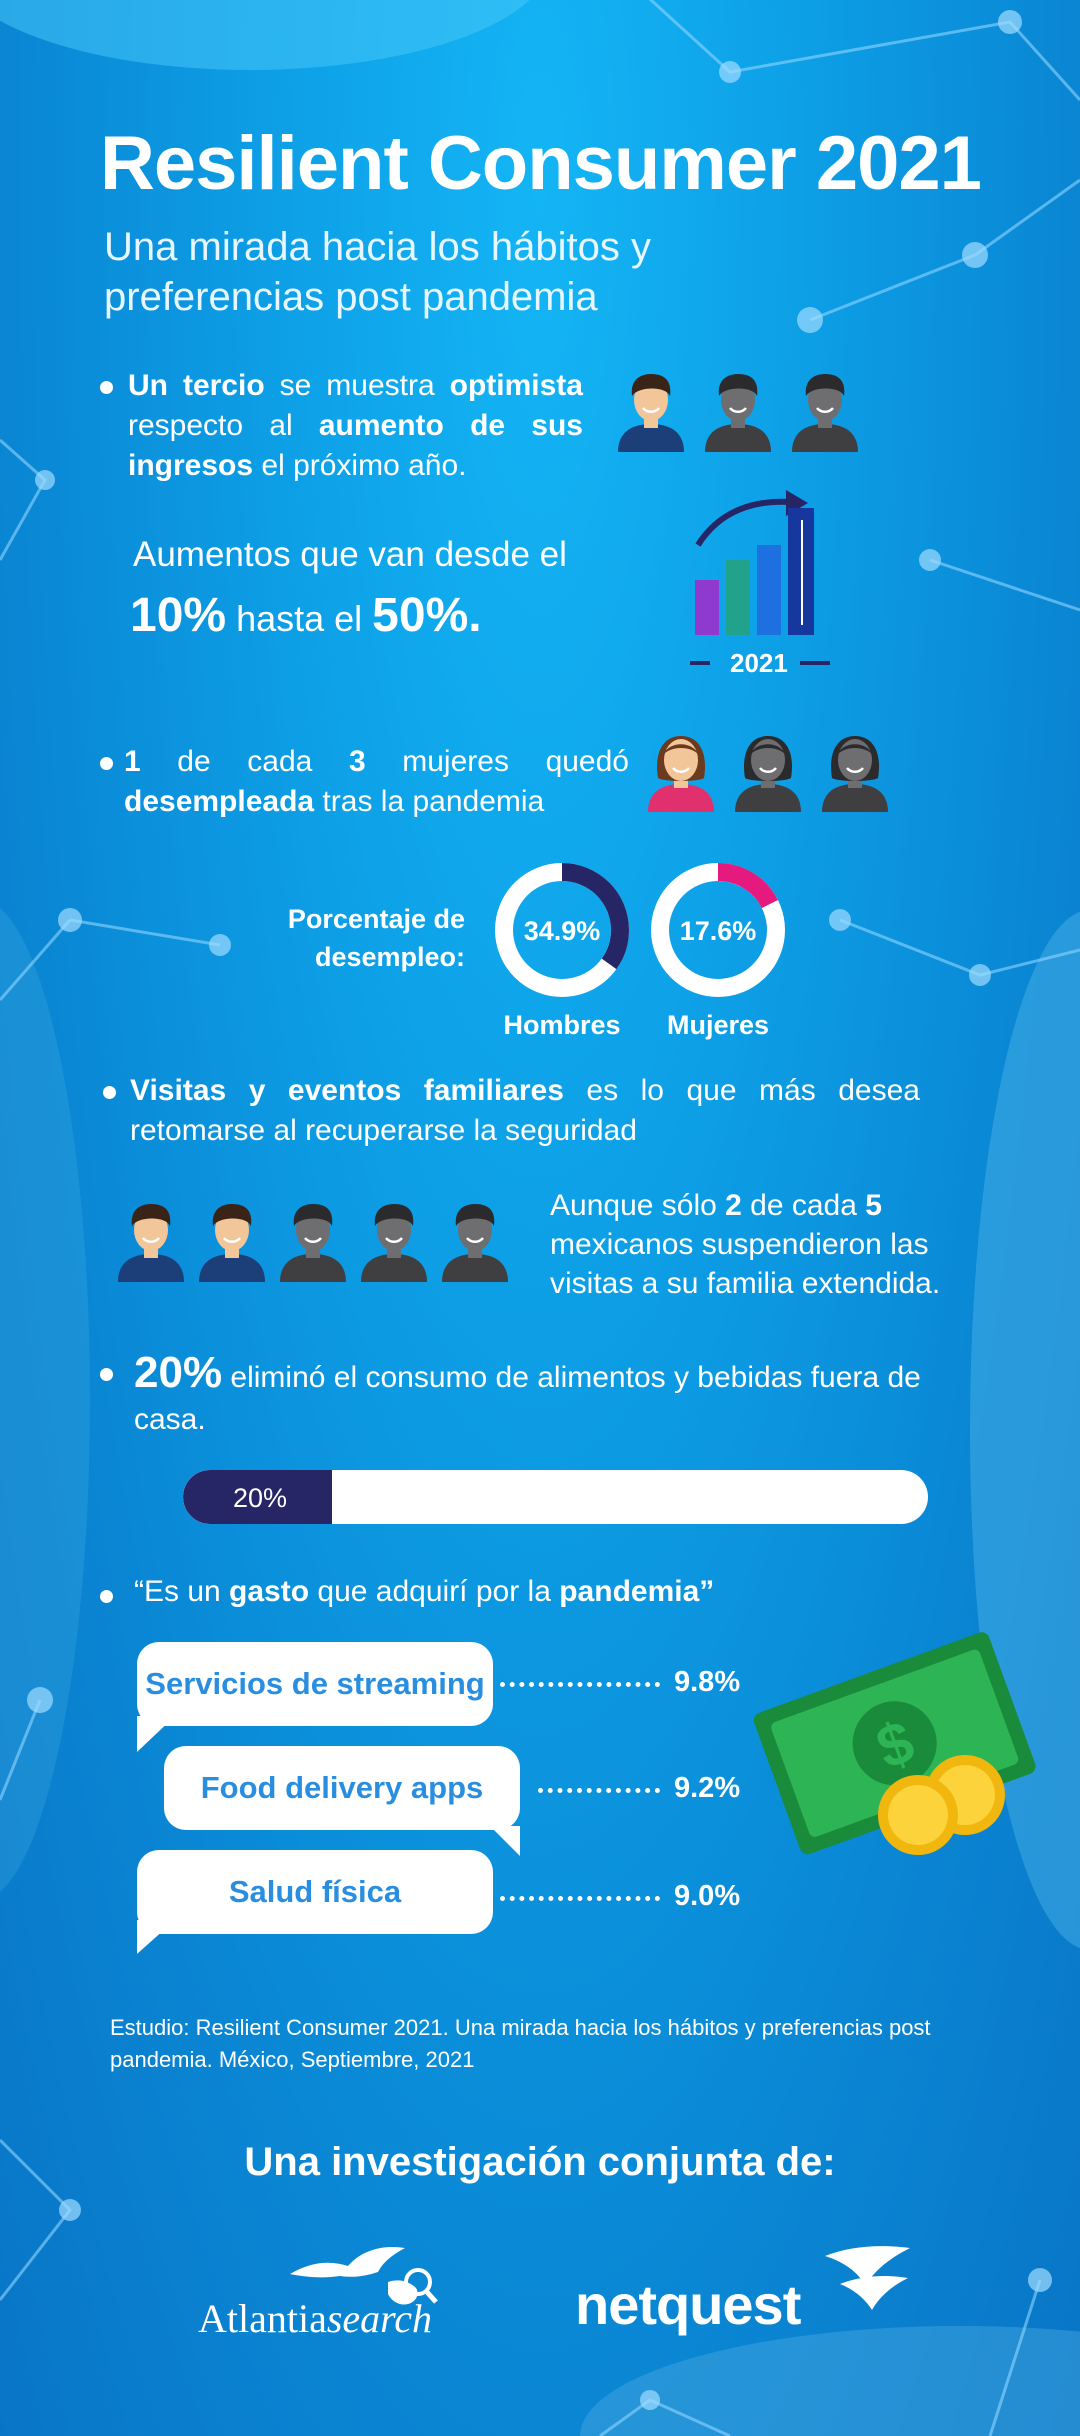 The width and height of the screenshot is (1080, 2436). Describe the element at coordinates (244, 761) in the screenshot. I see `unemployment-text-2: de cada` at that location.